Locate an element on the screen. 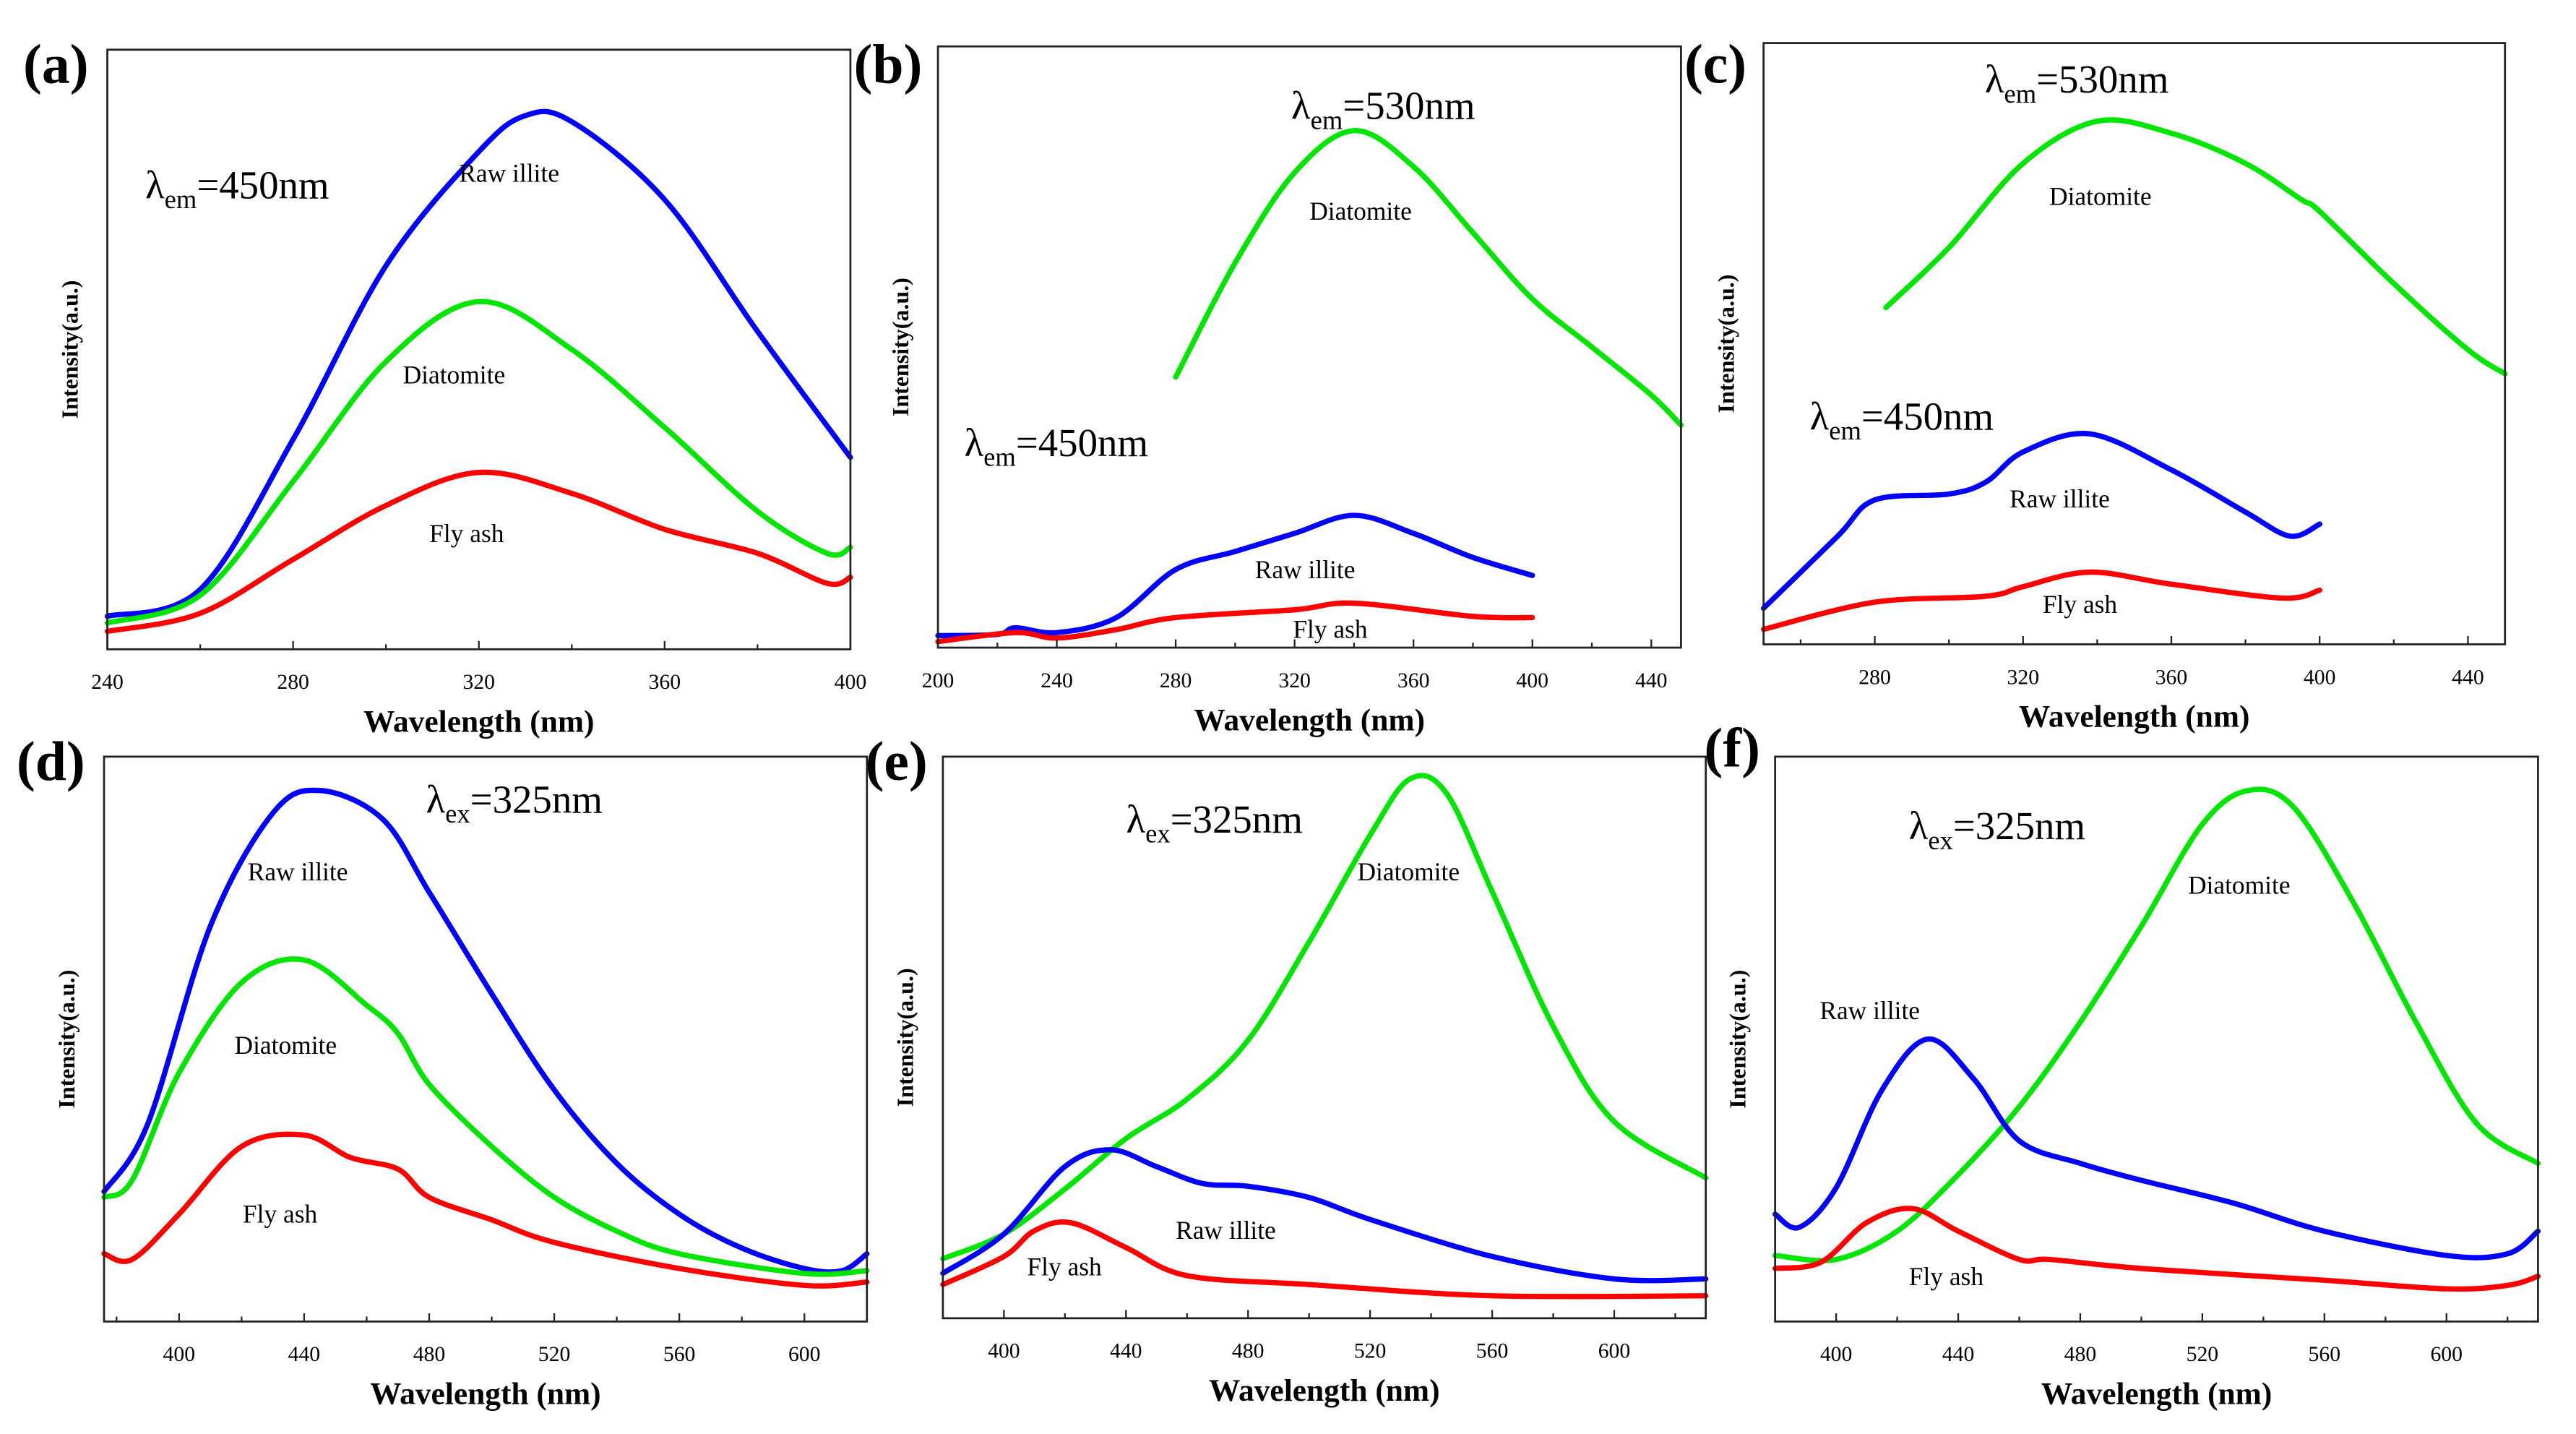 The image size is (2576, 1434). panel-label: (a) is located at coordinates (56, 64).